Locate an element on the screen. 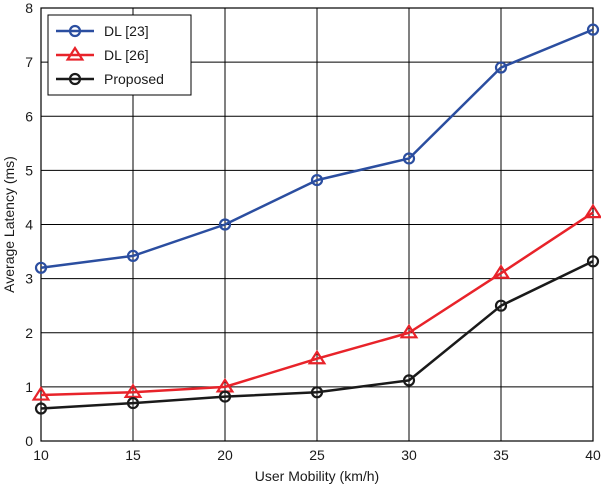 This screenshot has width=601, height=487. x-tick-label: 15 is located at coordinates (133, 455).